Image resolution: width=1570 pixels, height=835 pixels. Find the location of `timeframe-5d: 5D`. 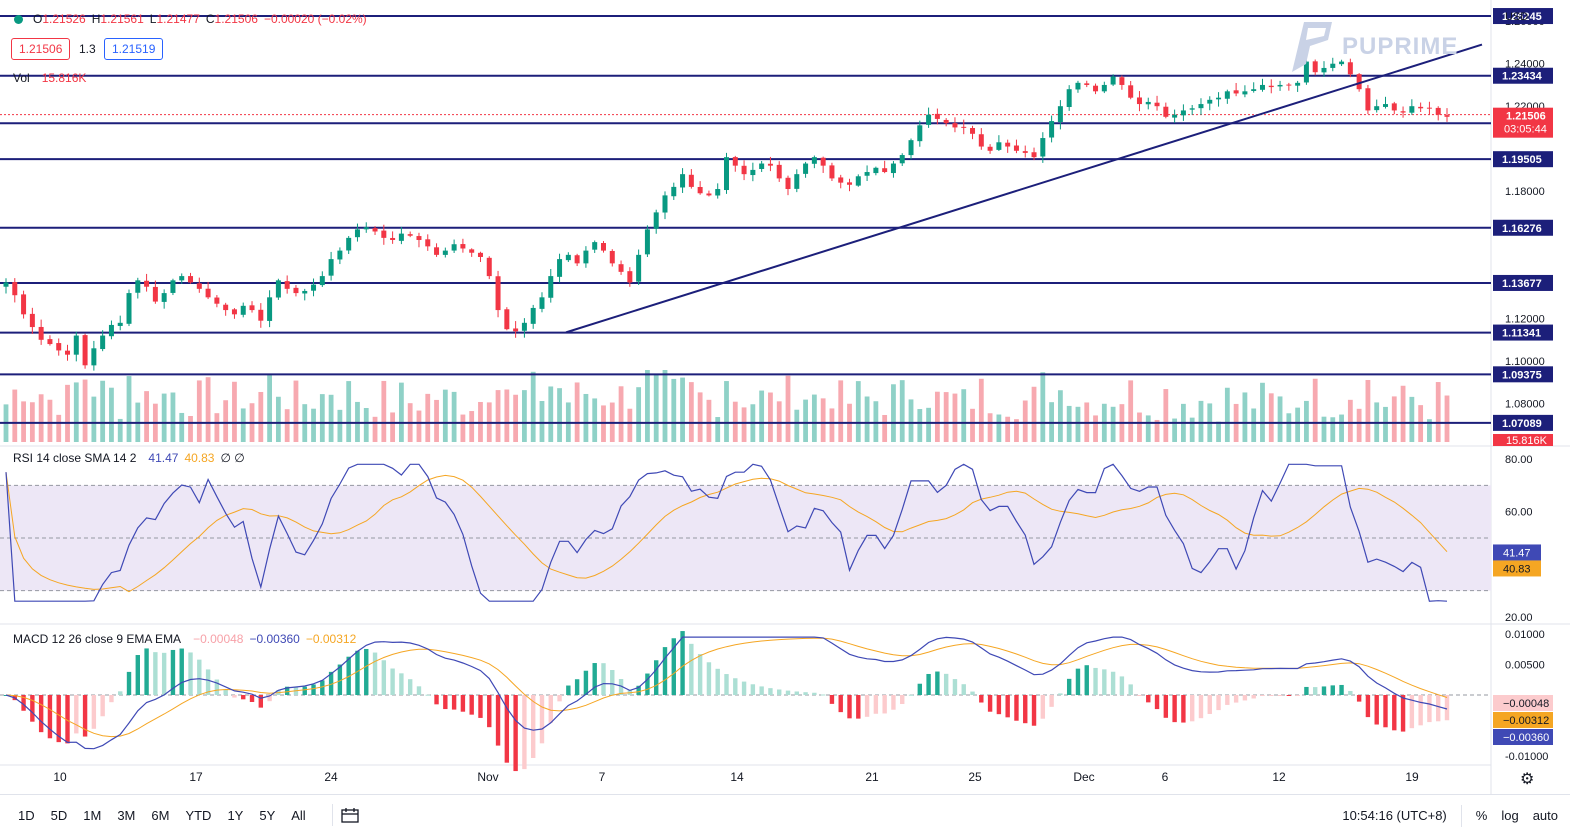

timeframe-5d: 5D is located at coordinates (59, 815).